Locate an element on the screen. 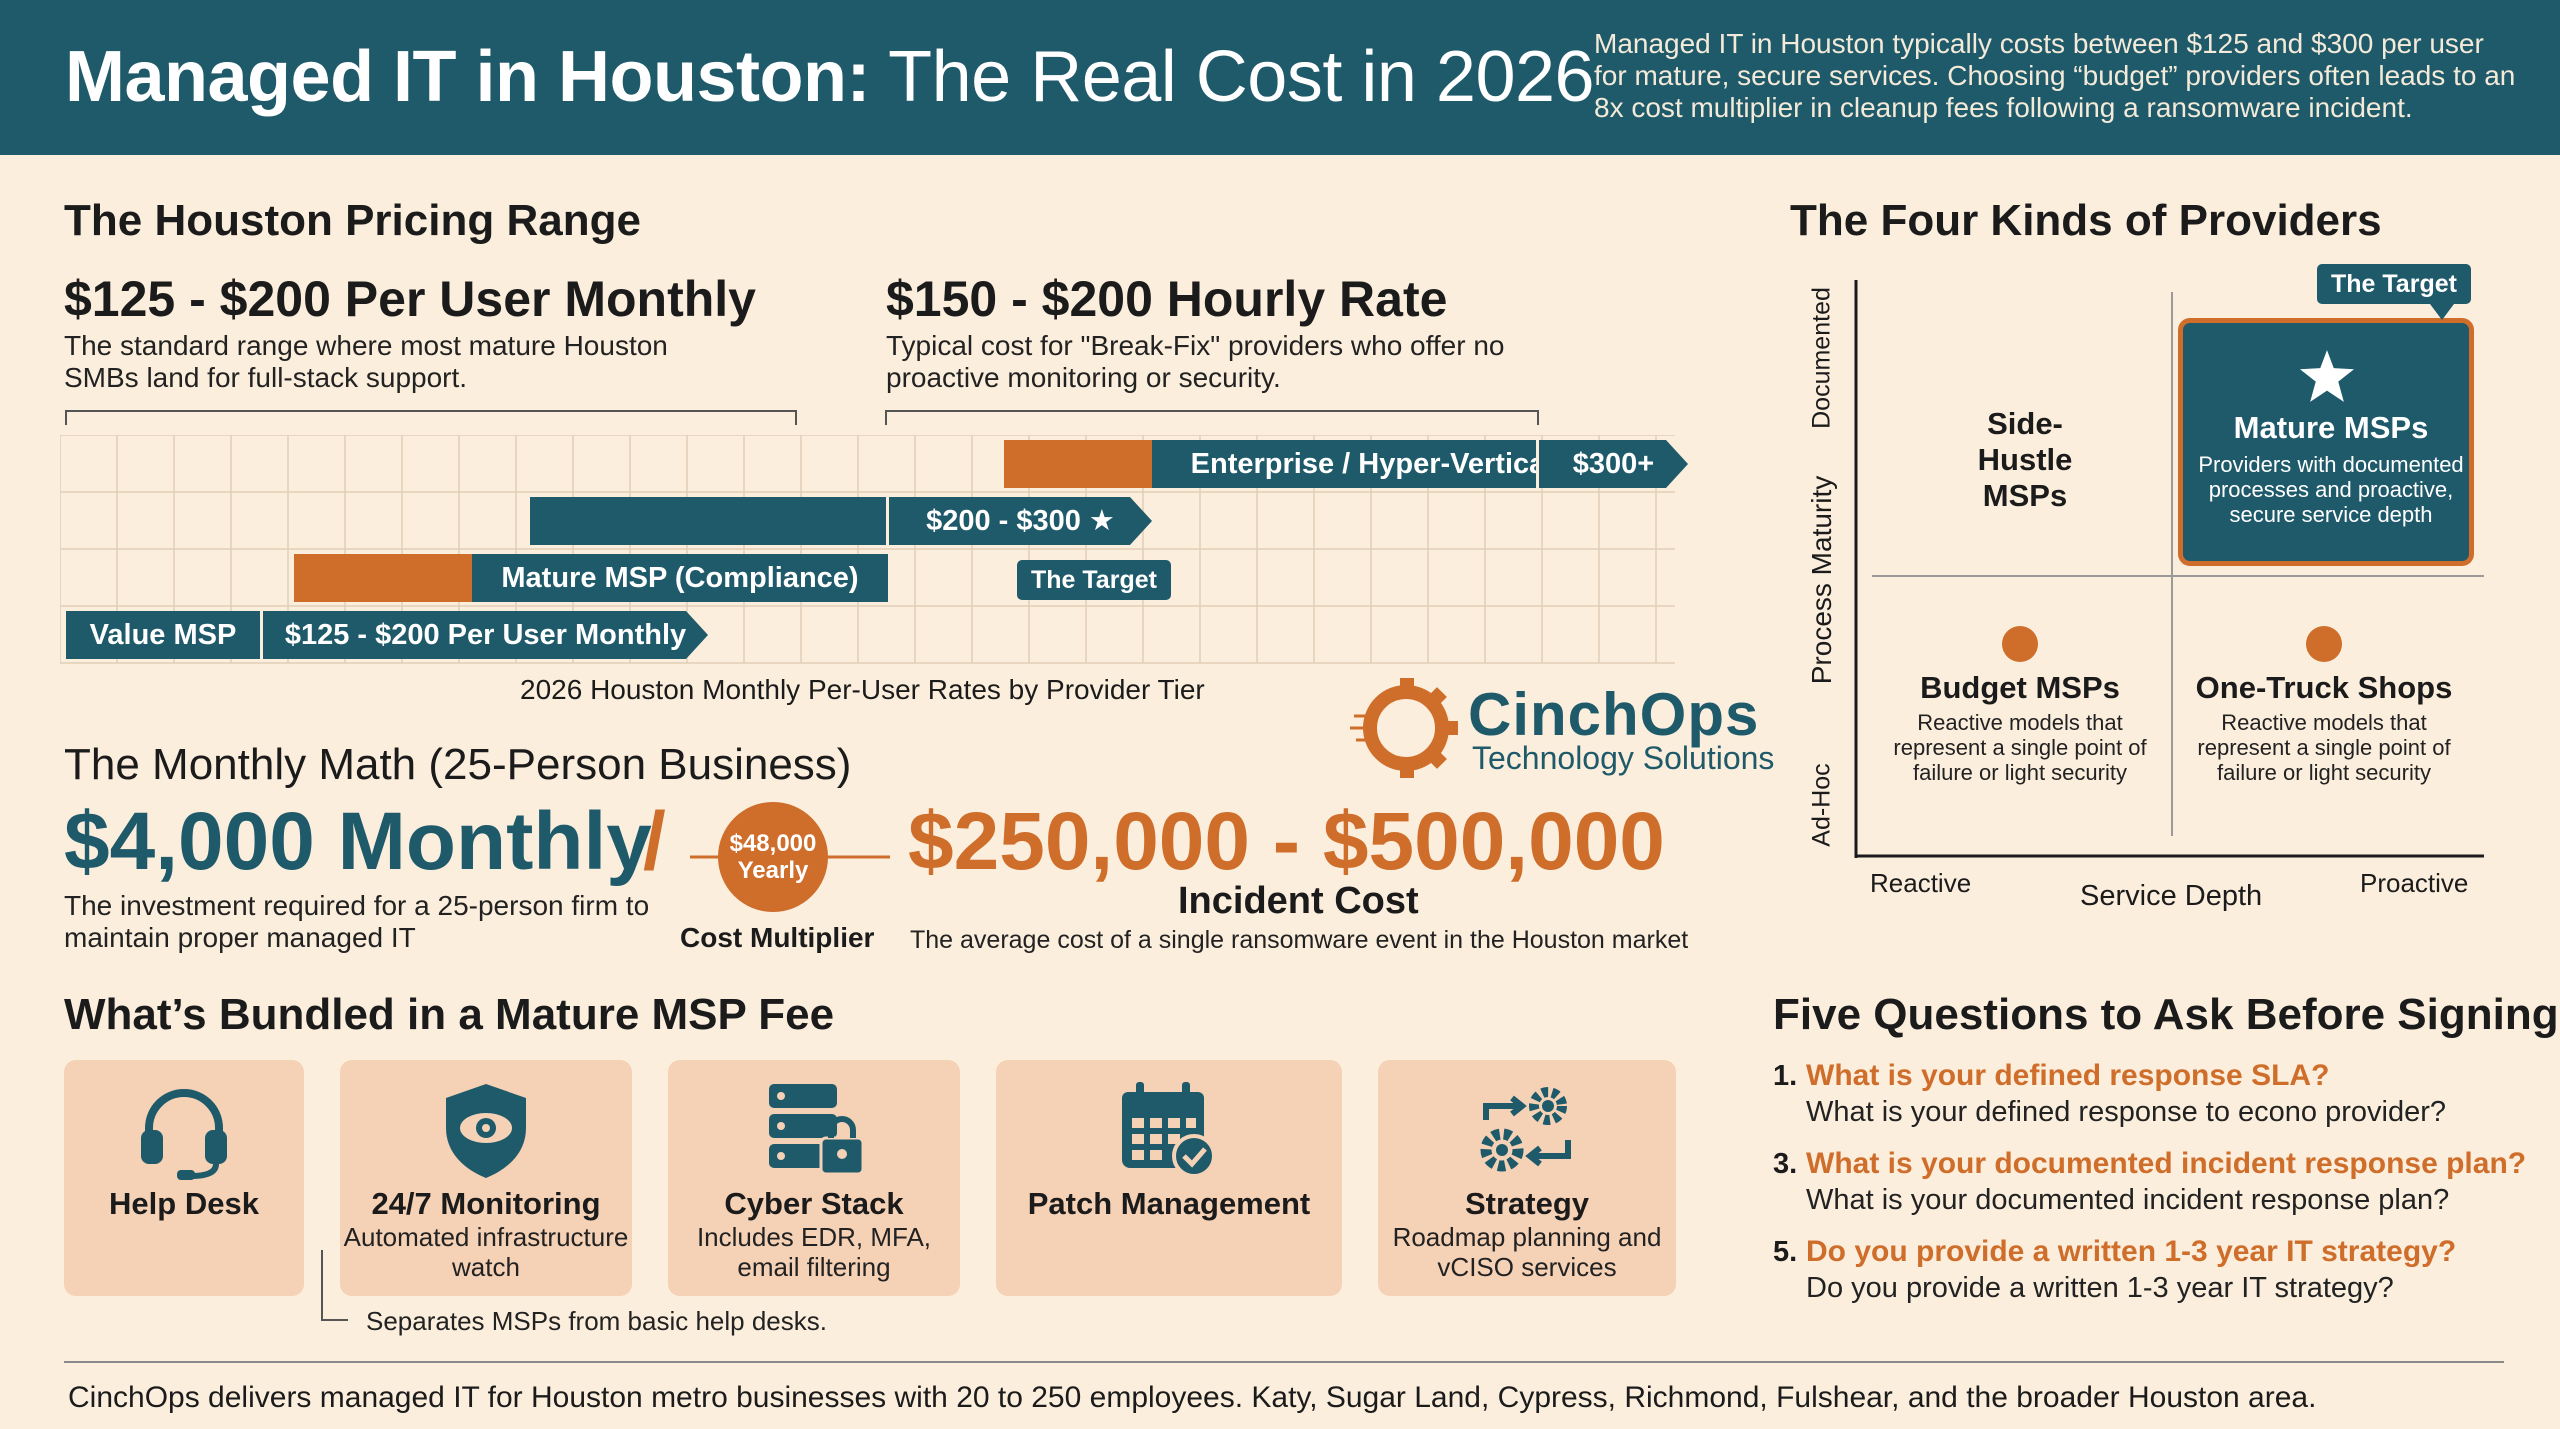 The width and height of the screenshot is (2560, 1429). star-icon is located at coordinates (2327, 376).